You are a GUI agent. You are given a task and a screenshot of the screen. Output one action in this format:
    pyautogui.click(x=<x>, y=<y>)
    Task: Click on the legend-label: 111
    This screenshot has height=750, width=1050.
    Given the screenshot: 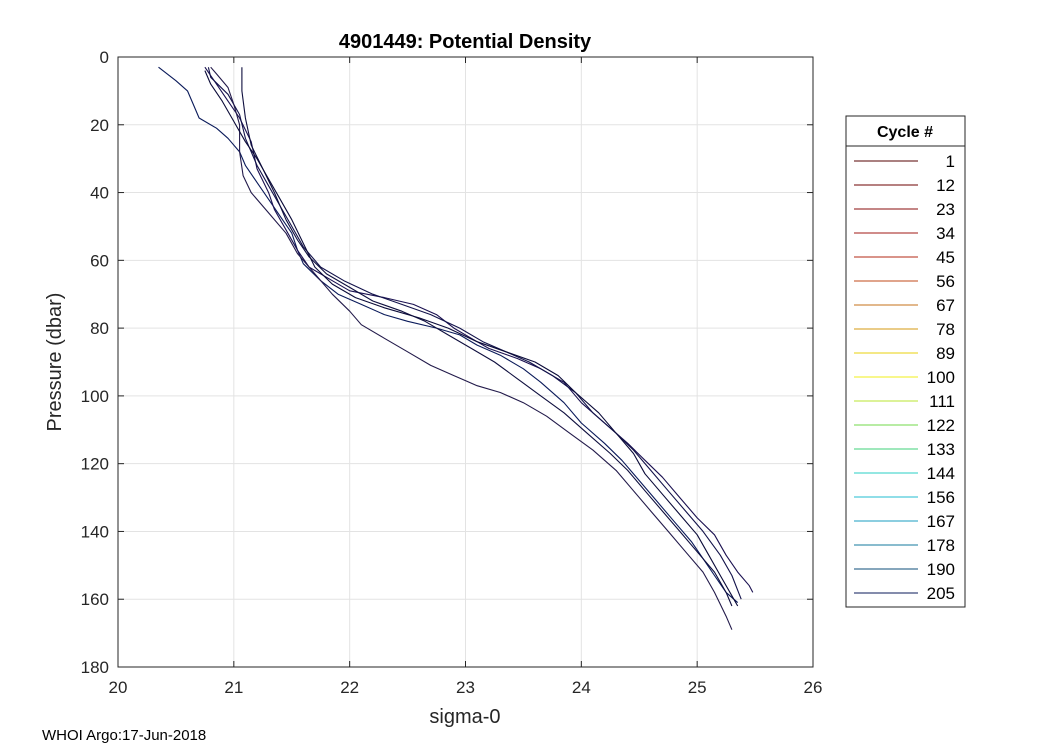 What is the action you would take?
    pyautogui.click(x=942, y=401)
    